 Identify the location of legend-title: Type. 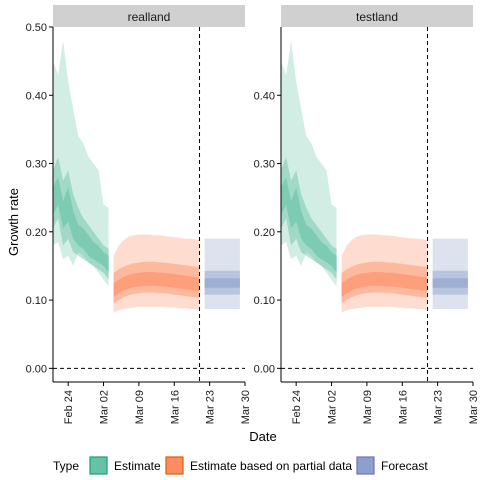
(66, 466).